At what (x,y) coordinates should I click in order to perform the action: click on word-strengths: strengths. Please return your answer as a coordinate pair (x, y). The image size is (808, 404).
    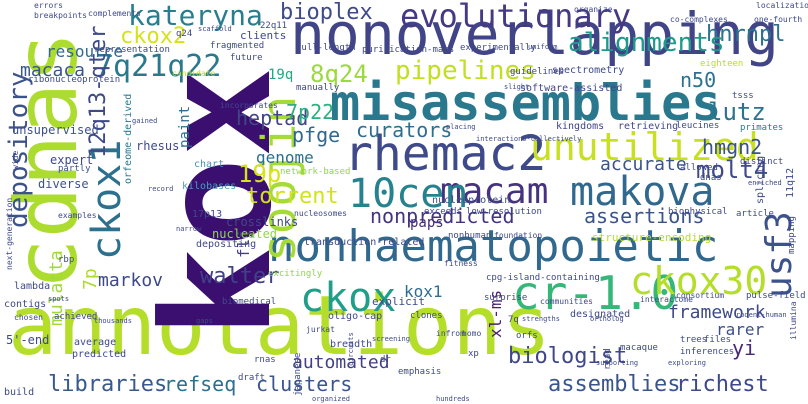
    Looking at the image, I should click on (541, 319).